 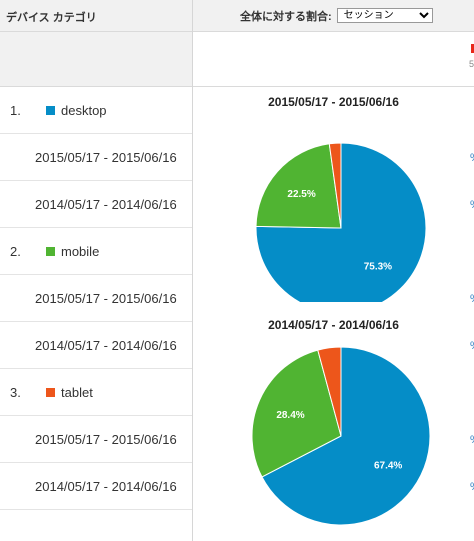 What do you see at coordinates (84, 110) in the screenshot?
I see `device-label-desktop: desktop` at bounding box center [84, 110].